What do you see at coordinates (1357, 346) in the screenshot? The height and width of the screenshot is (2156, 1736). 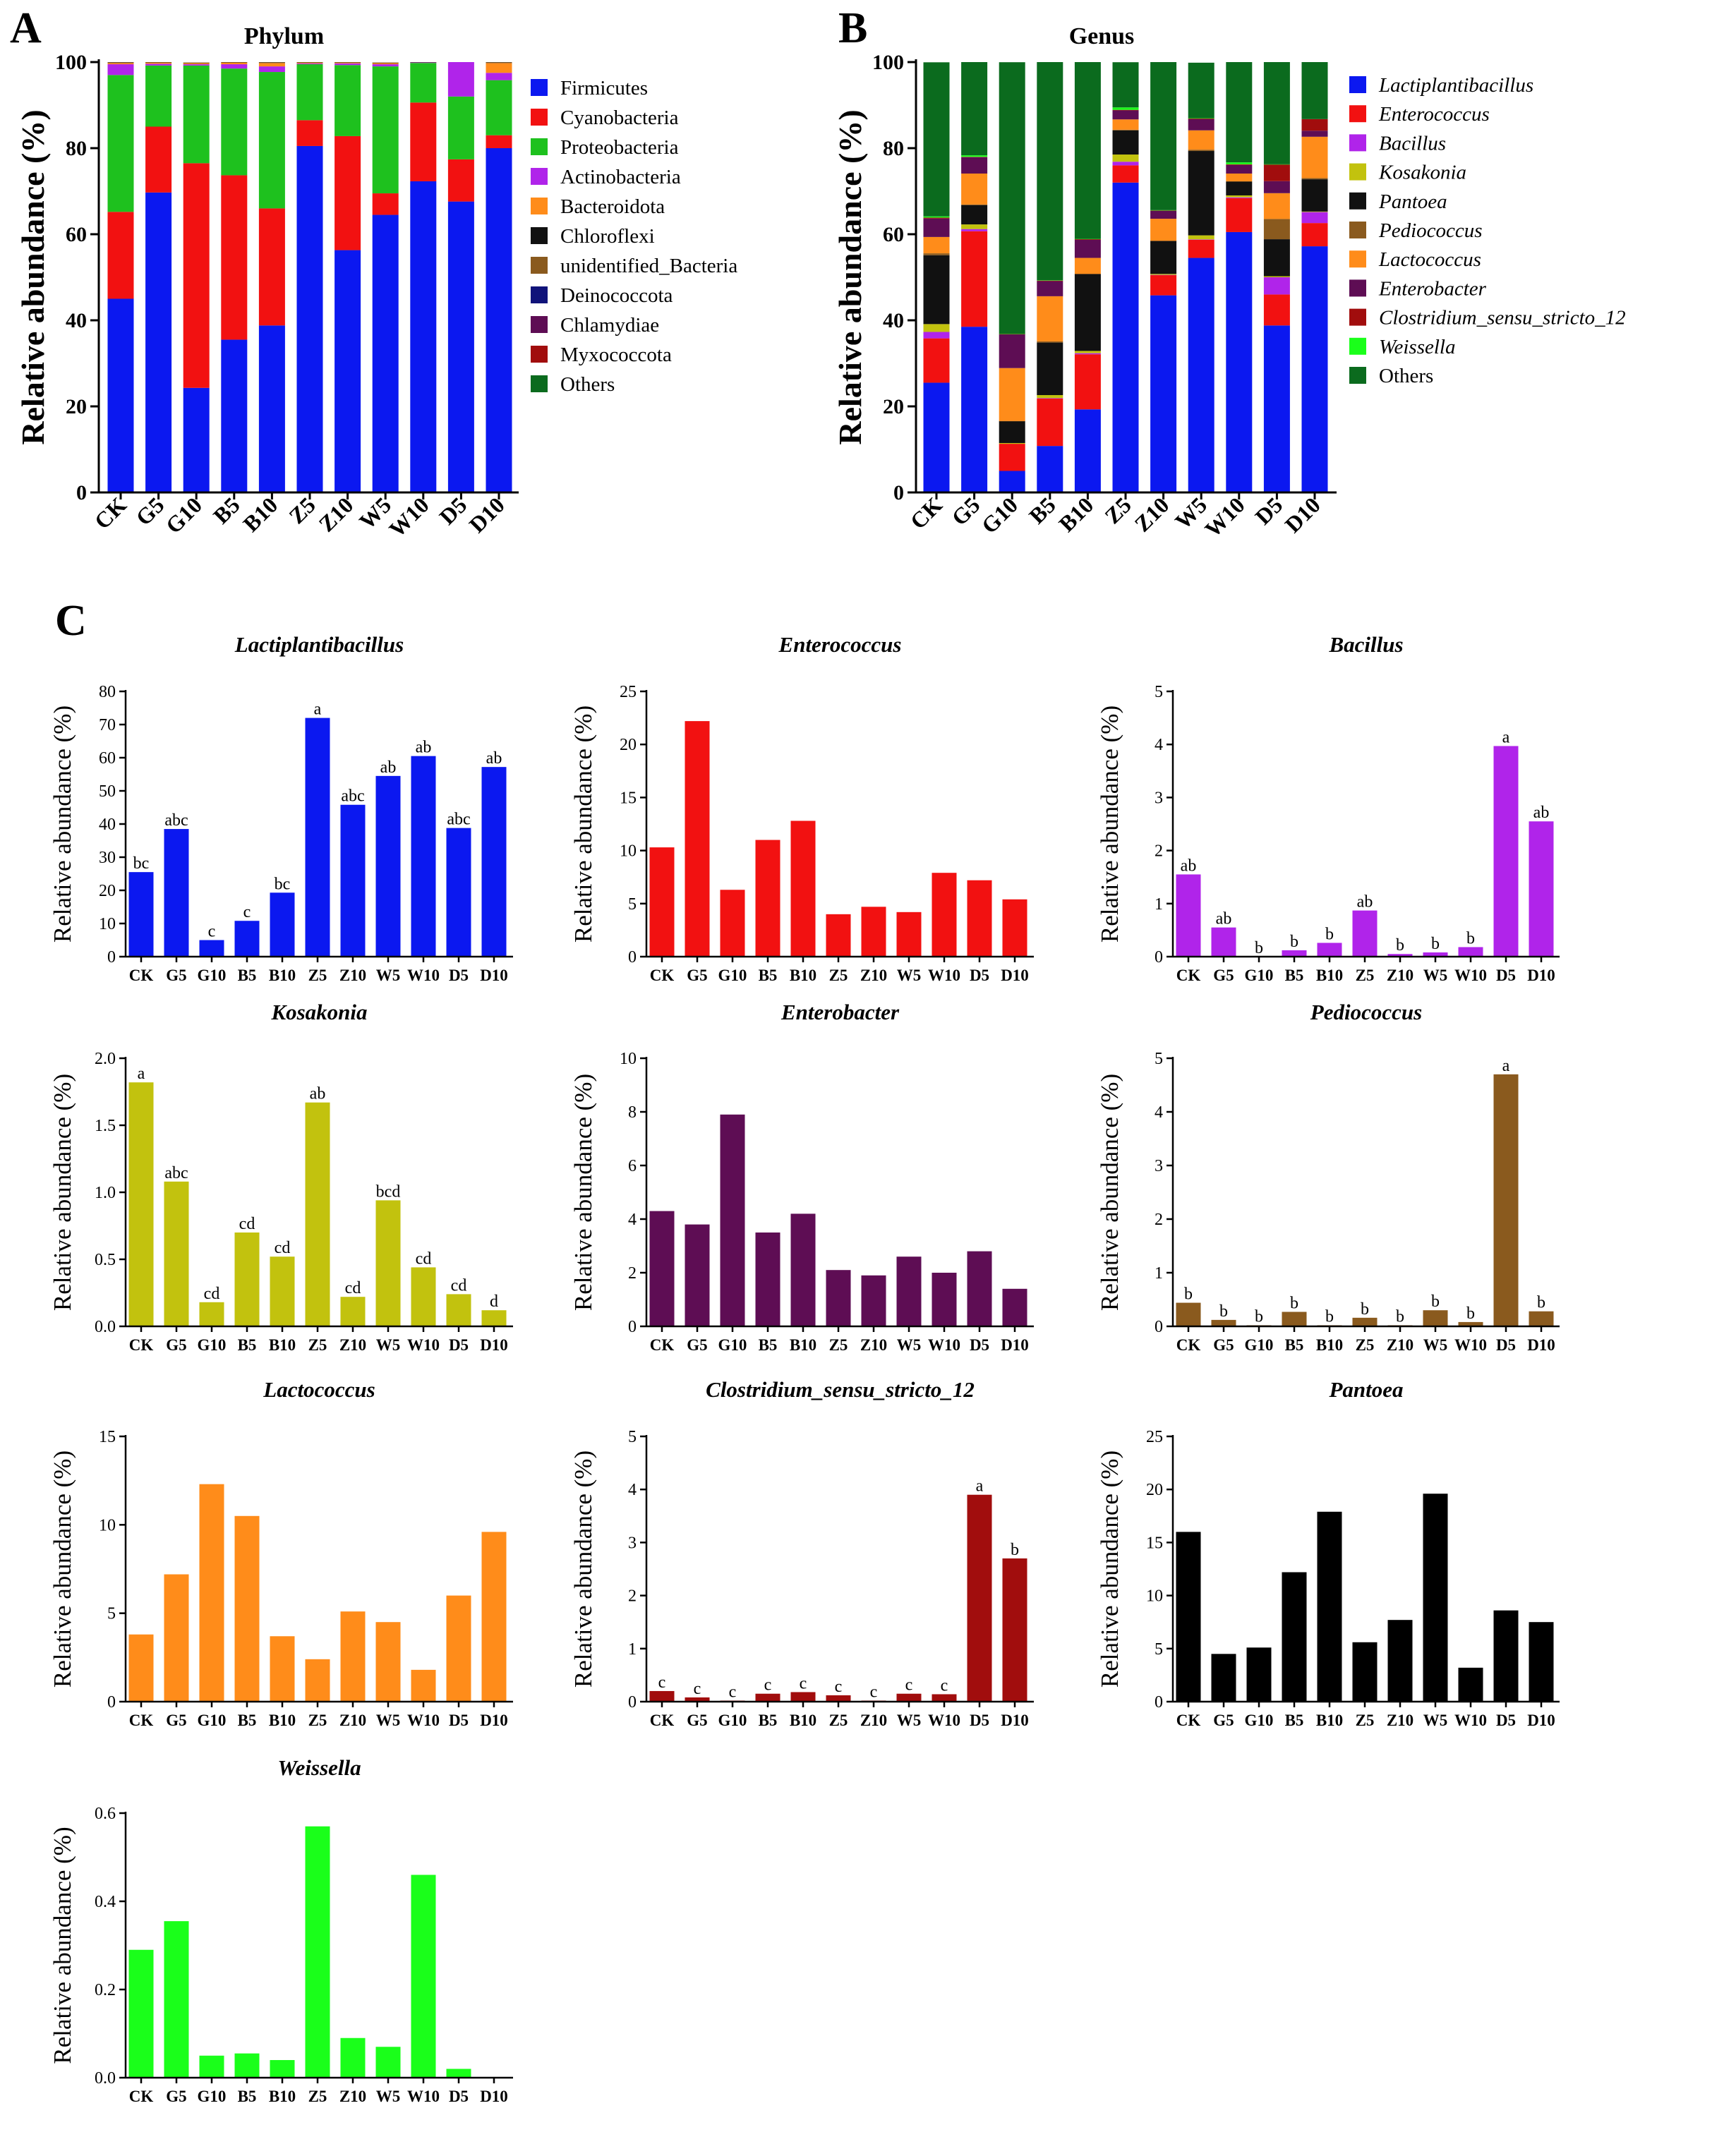 I see `legend-swatch-weissella` at bounding box center [1357, 346].